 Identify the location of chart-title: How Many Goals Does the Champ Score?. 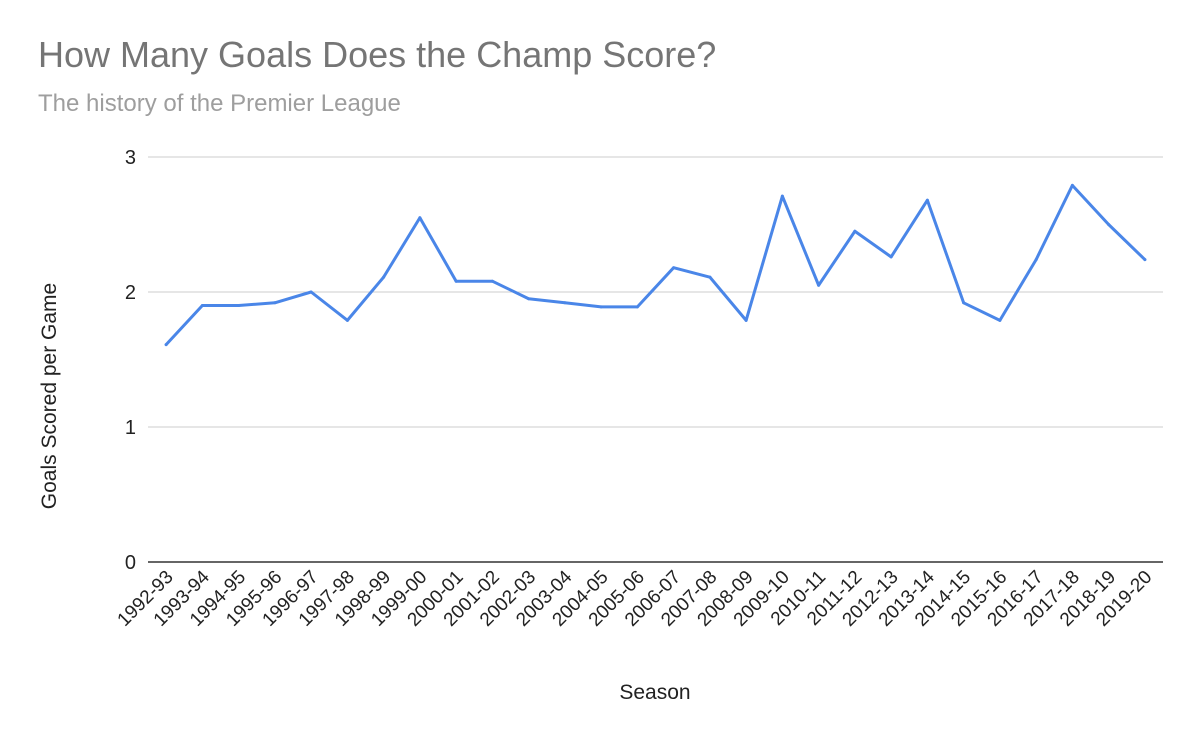
(377, 54).